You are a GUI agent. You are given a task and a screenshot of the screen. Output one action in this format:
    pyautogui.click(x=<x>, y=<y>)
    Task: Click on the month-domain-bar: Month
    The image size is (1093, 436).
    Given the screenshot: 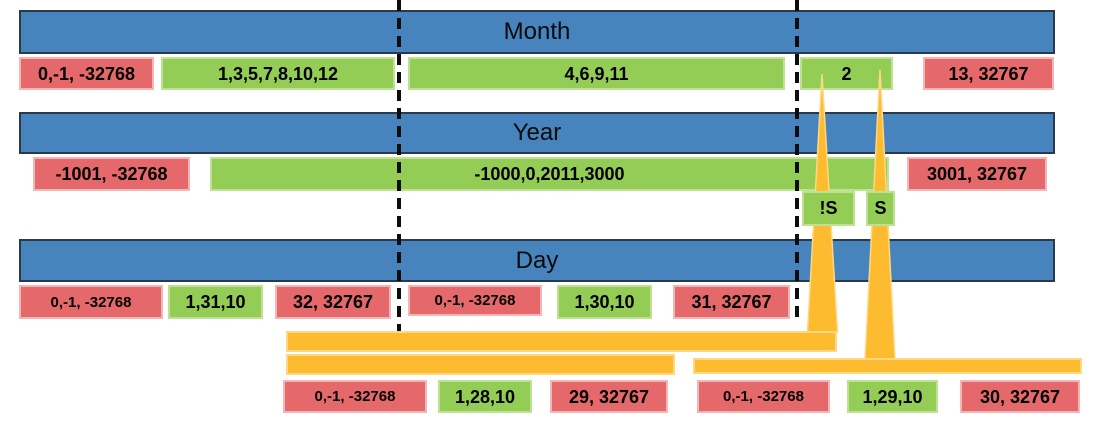 What is the action you would take?
    pyautogui.click(x=537, y=32)
    